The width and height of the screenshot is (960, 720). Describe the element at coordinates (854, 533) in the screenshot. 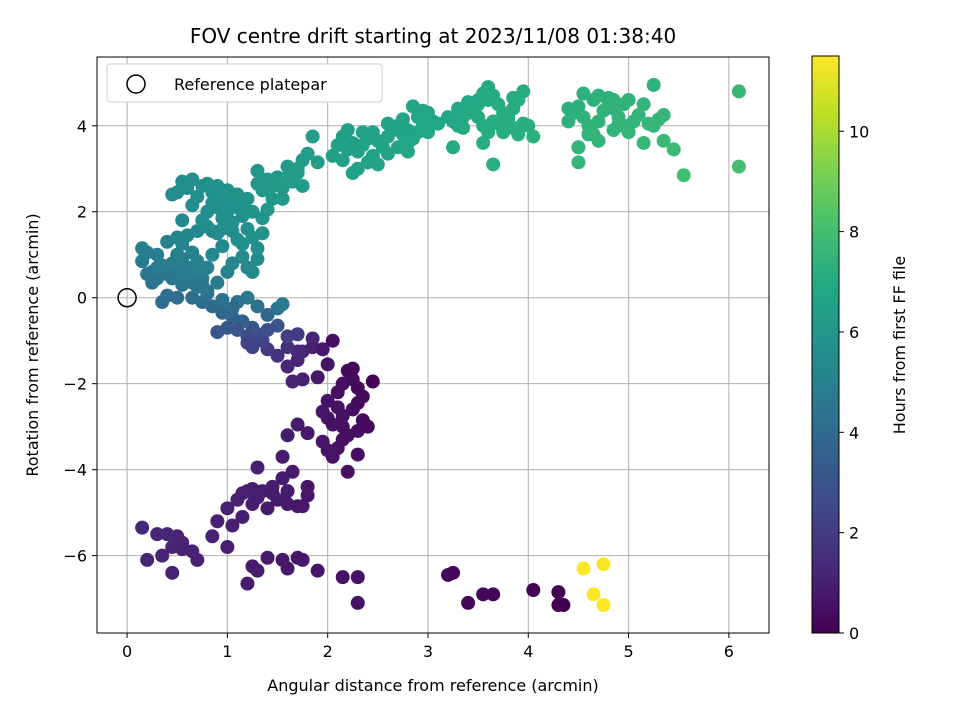

I see `colorbar-tick-label: 2` at that location.